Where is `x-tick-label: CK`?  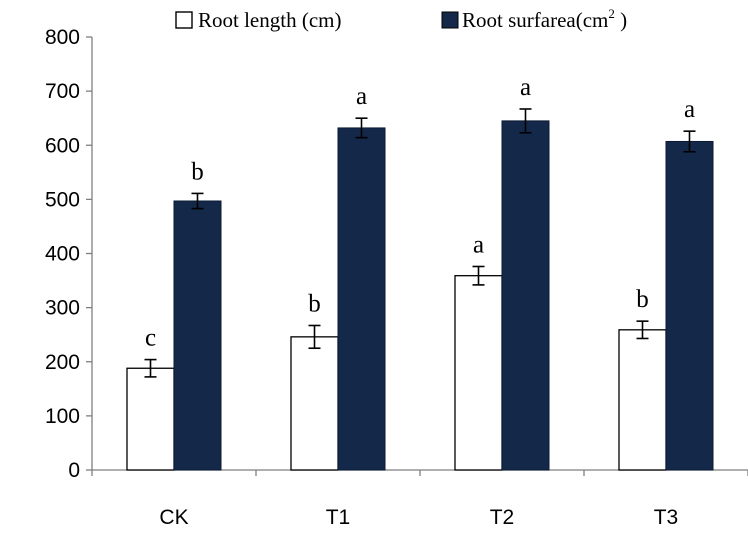
x-tick-label: CK is located at coordinates (173, 517).